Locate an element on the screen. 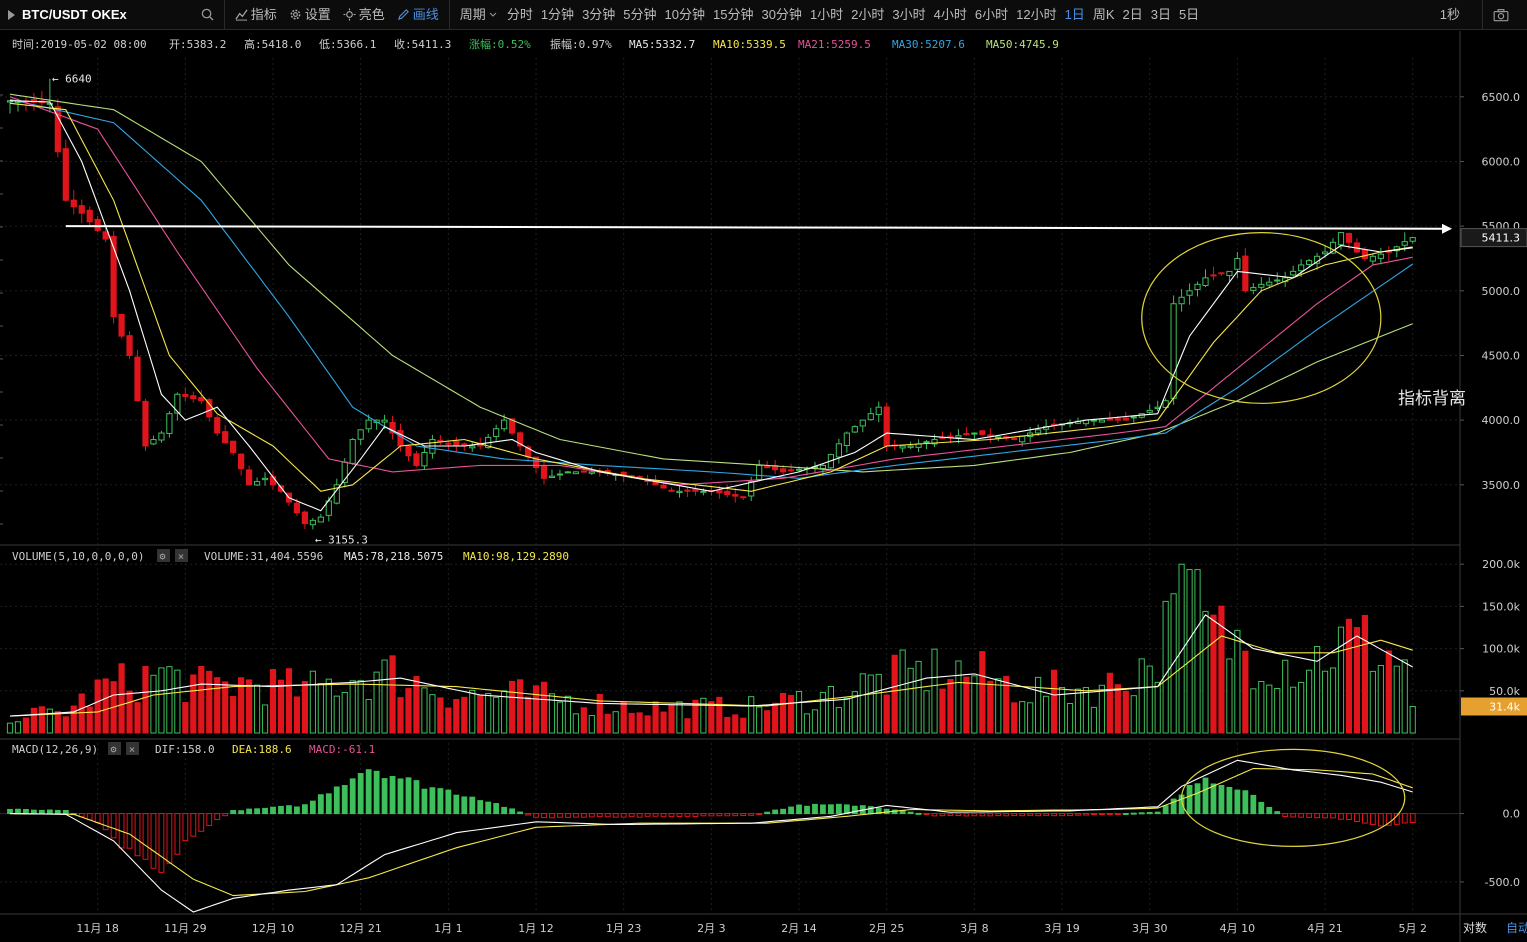  search-icon is located at coordinates (207, 14).